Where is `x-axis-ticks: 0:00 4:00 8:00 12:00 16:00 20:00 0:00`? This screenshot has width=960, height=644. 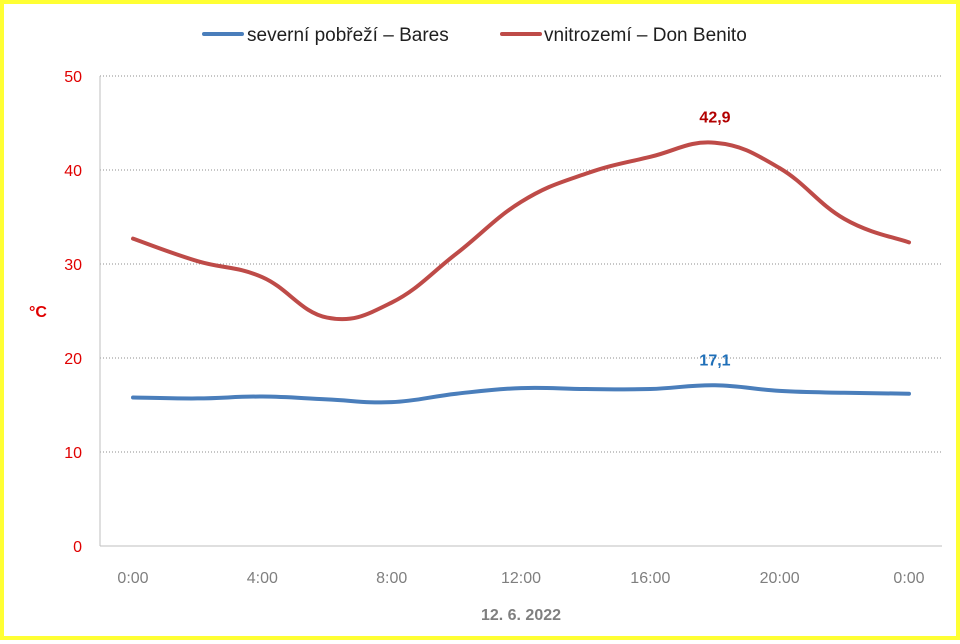
x-axis-ticks: 0:00 4:00 8:00 12:00 16:00 20:00 0:00 is located at coordinates (520, 578).